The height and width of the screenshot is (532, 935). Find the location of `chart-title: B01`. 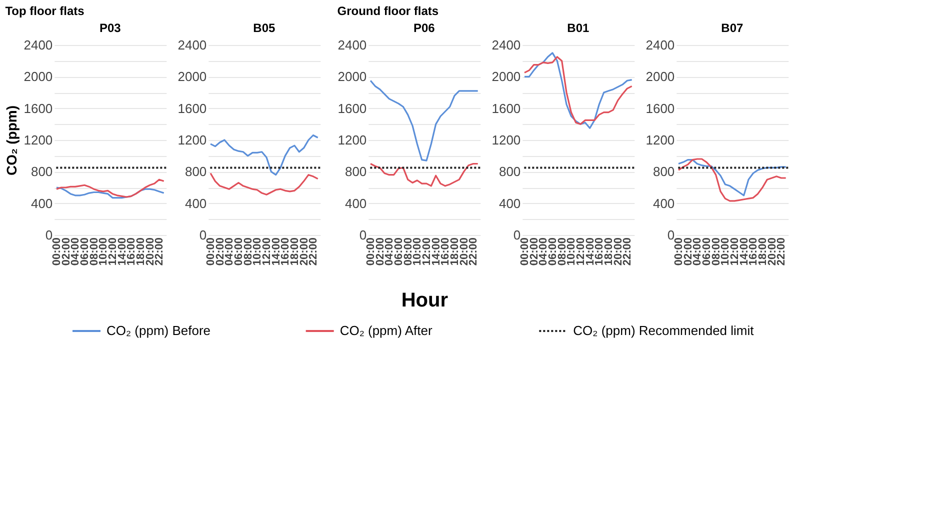

chart-title: B01 is located at coordinates (578, 28).